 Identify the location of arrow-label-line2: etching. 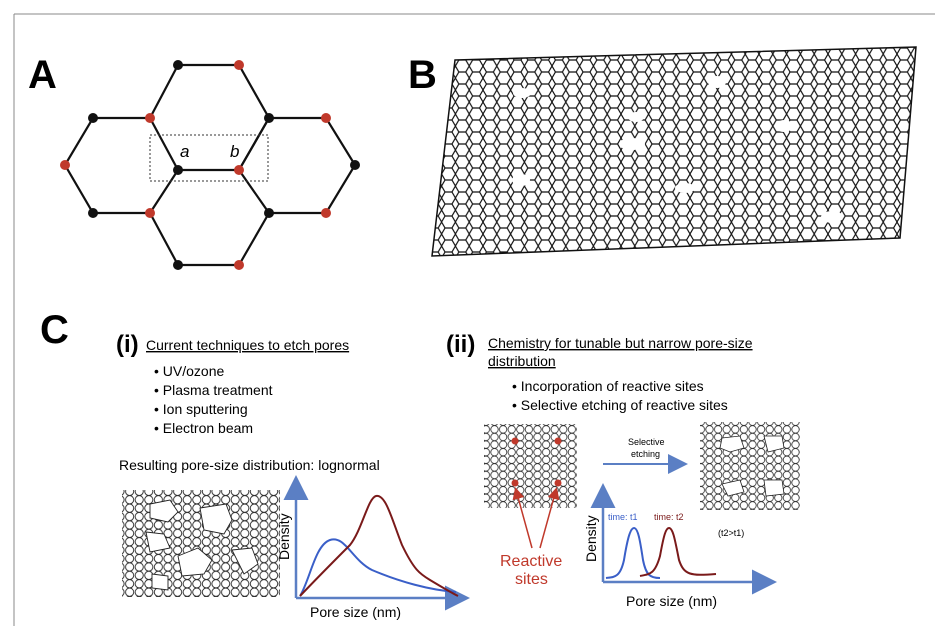
(645, 454).